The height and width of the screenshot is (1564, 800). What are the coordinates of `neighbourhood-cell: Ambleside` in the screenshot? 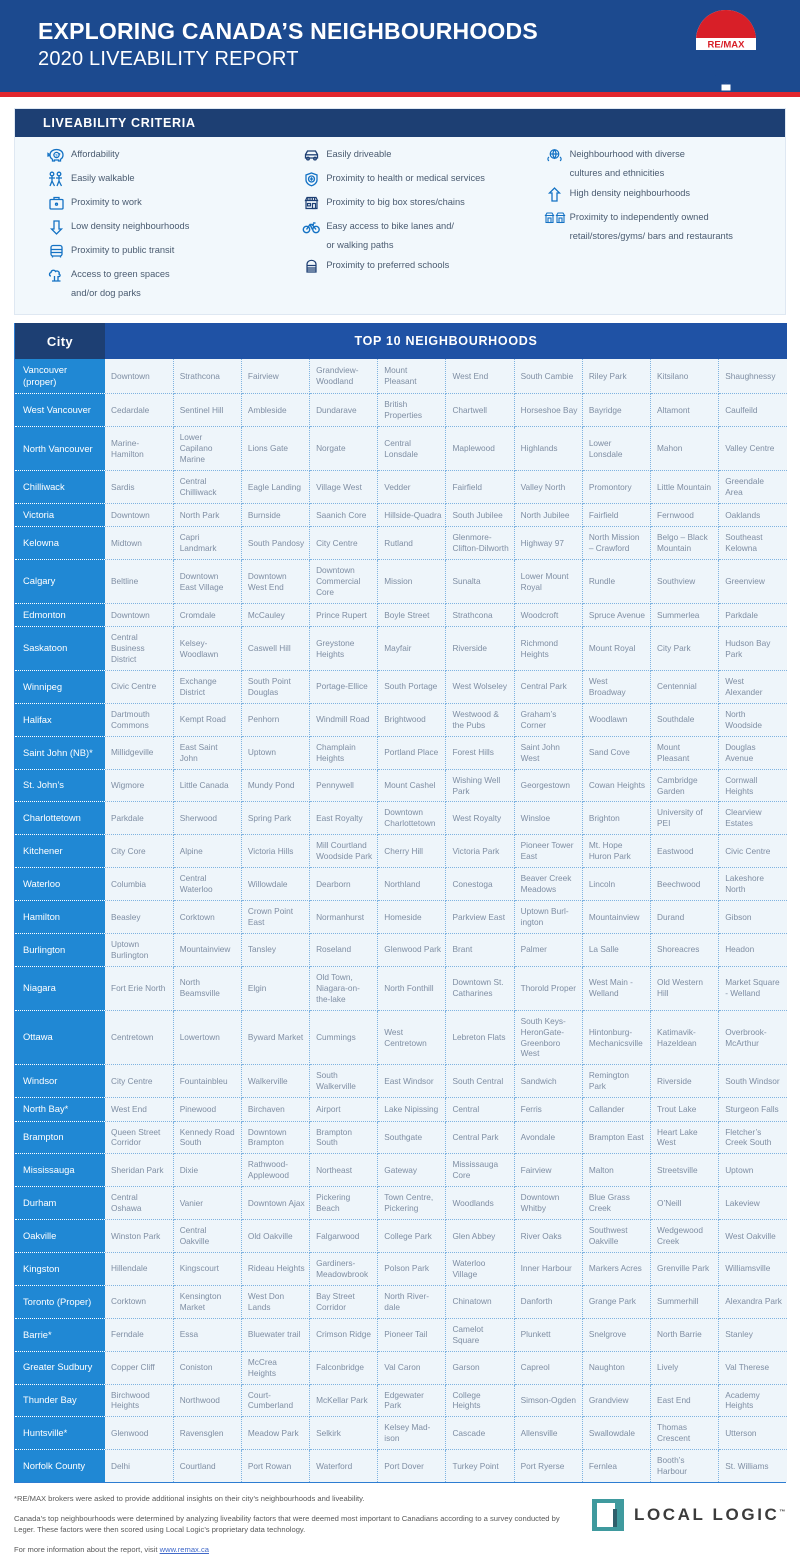 It's located at (276, 410).